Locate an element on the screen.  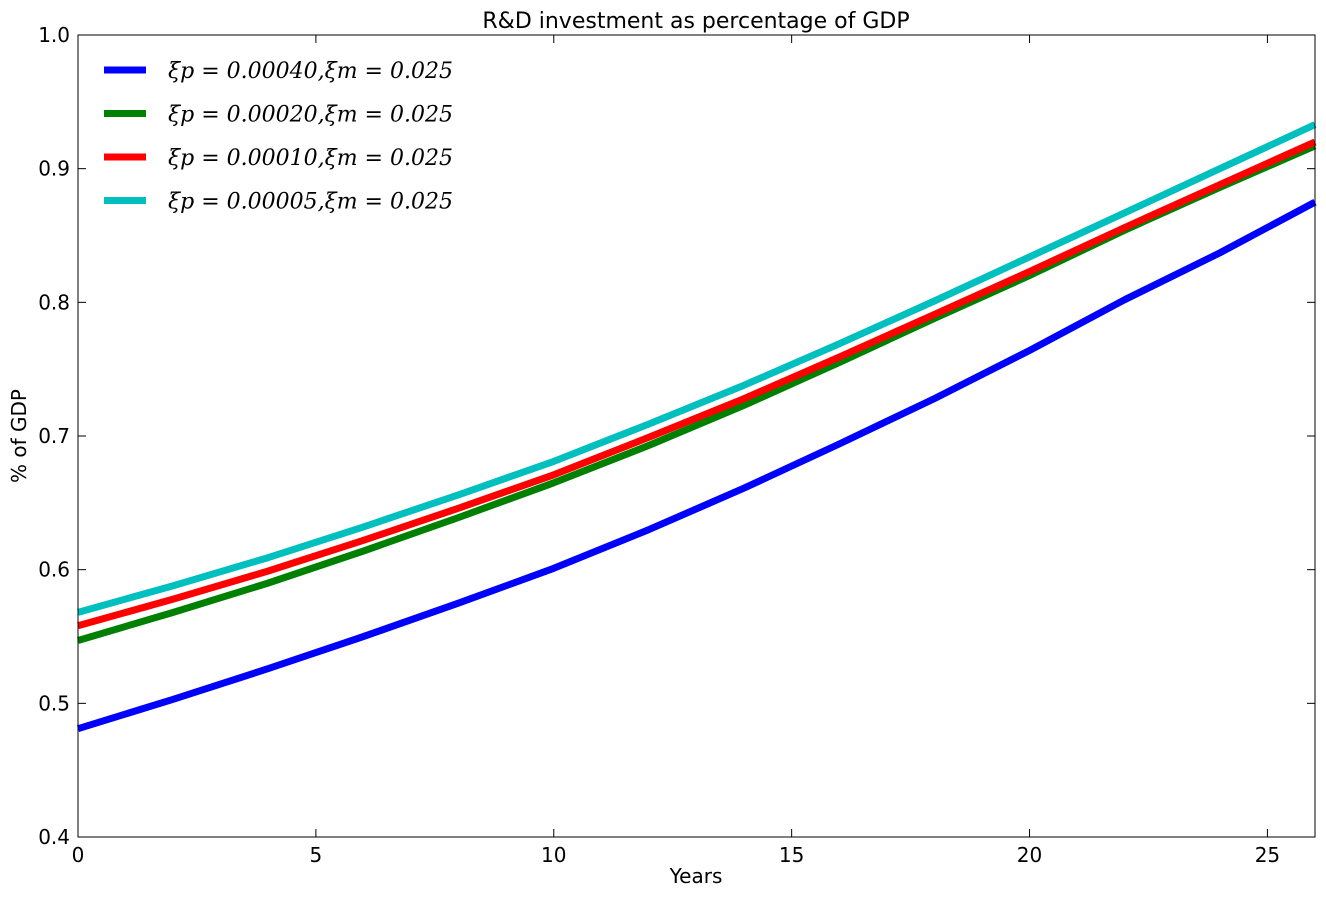
y-tick-label: 0.7 is located at coordinates (54, 436).